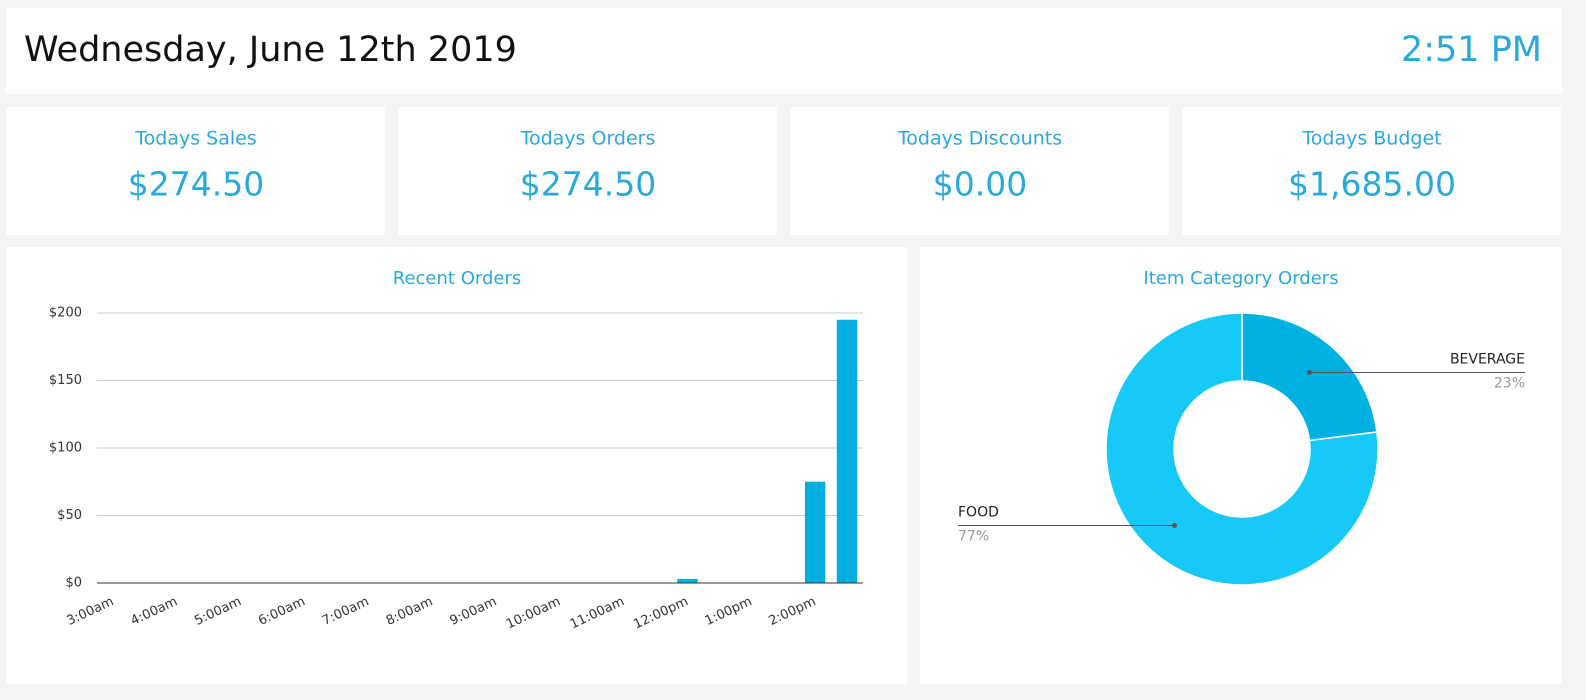  What do you see at coordinates (973, 537) in the screenshot?
I see `slice-value-label: 77%` at bounding box center [973, 537].